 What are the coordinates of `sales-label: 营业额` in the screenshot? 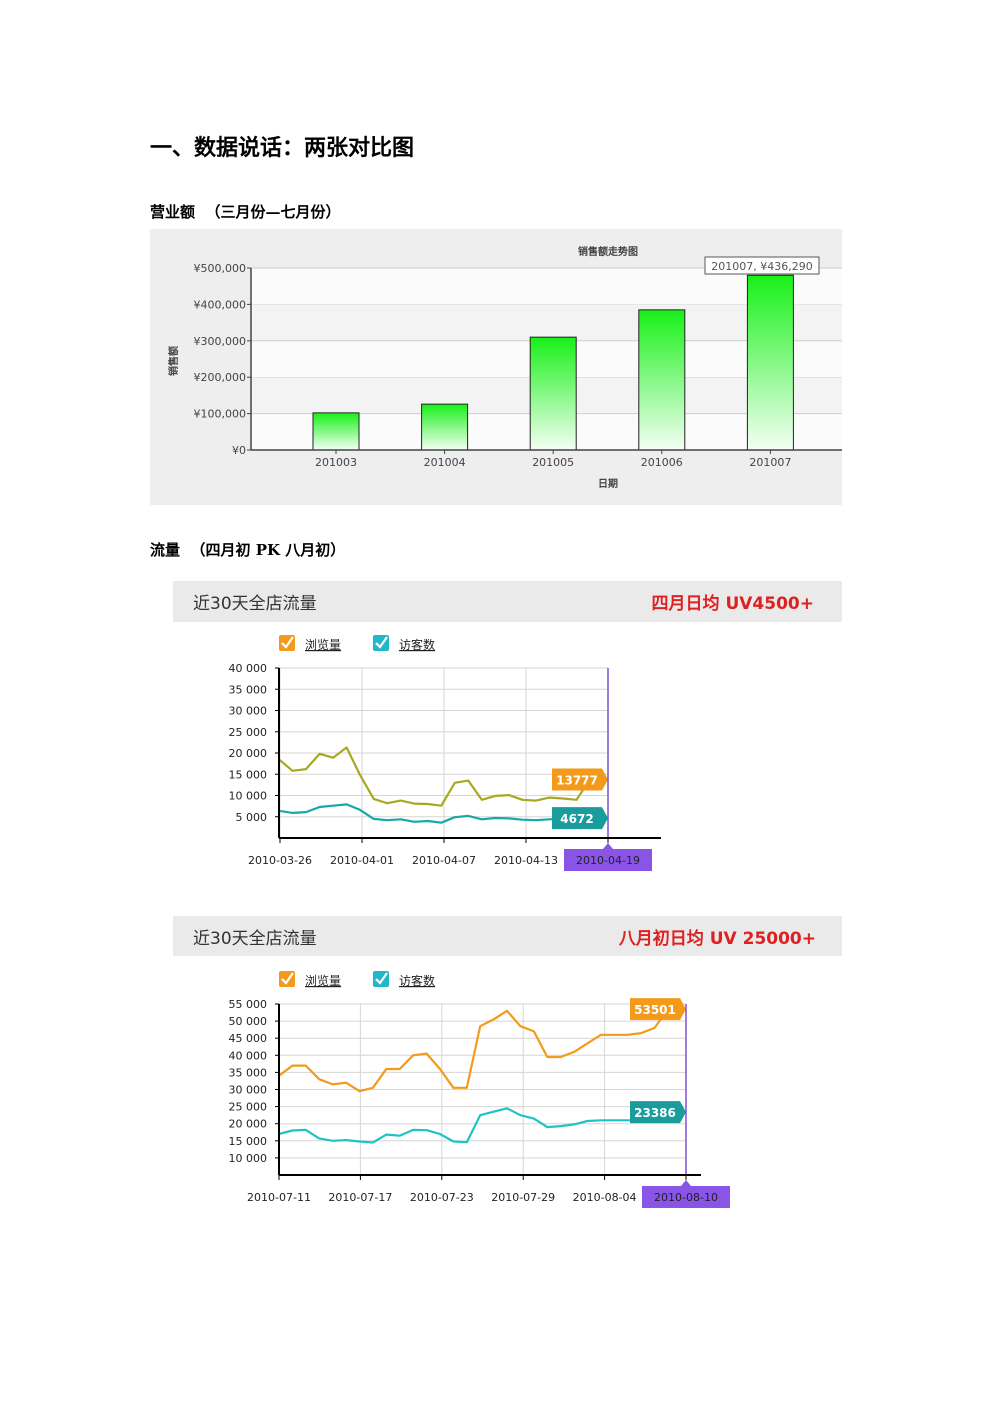 It's located at (173, 212).